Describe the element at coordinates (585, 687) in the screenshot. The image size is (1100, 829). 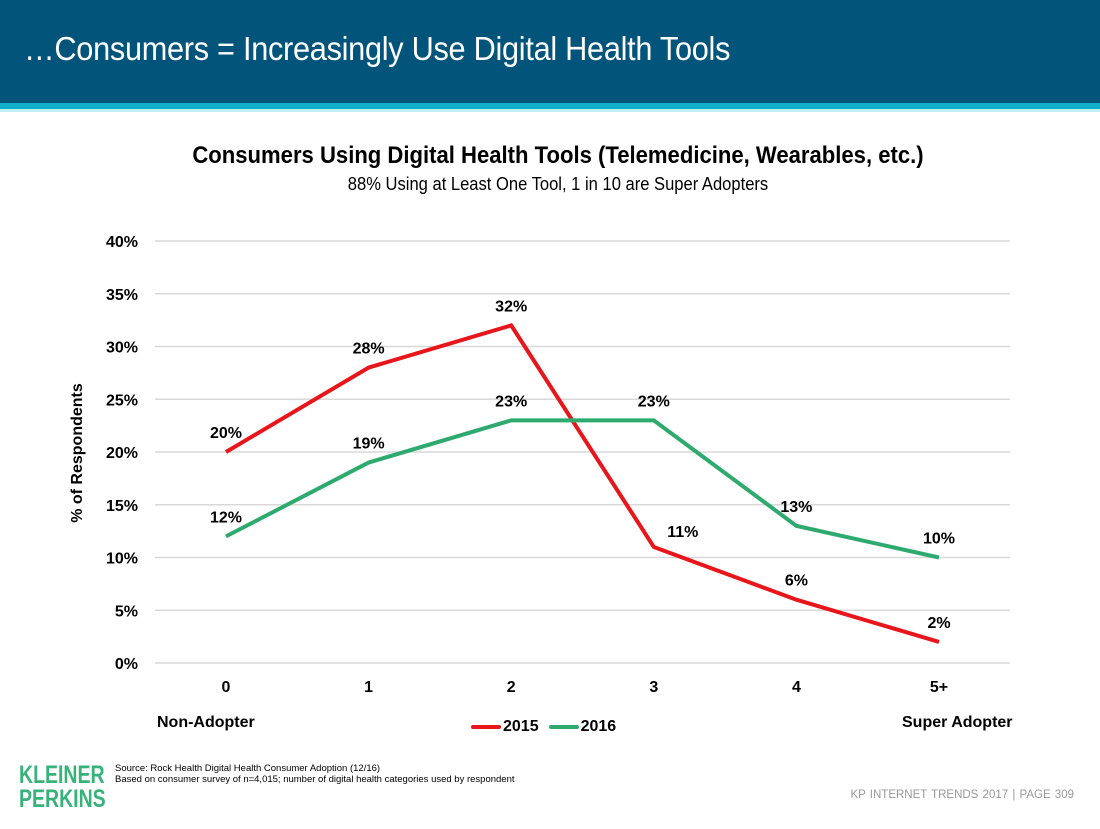
I see `x-axis-ticks: 0 1 2 3 4 5+` at that location.